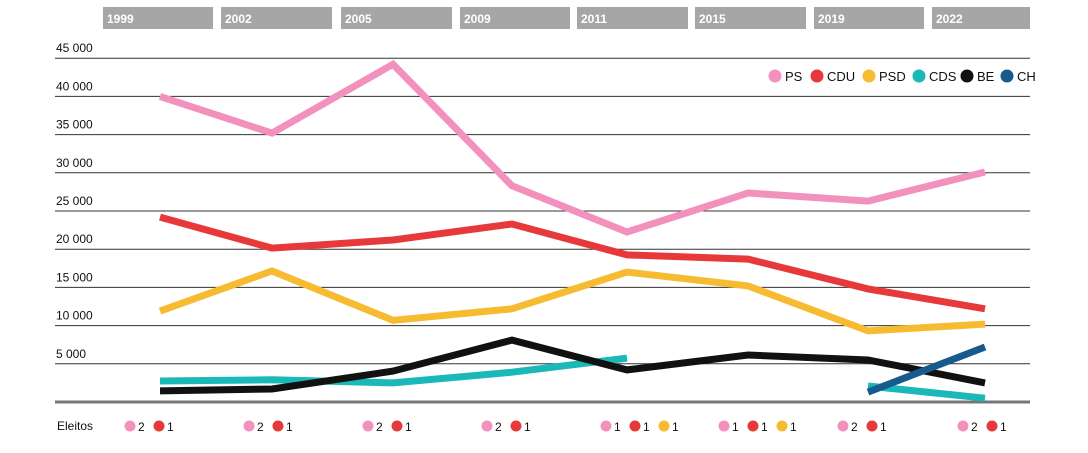  I want to click on legend-label: CDS, so click(943, 76).